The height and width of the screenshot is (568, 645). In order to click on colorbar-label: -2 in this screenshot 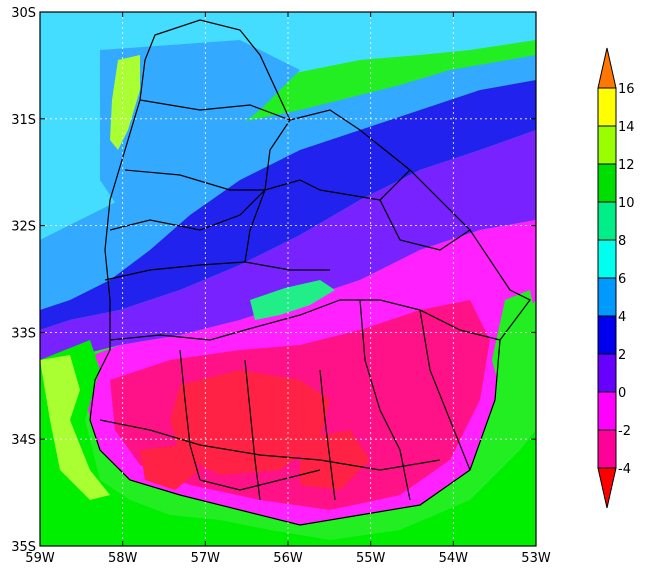, I will do `click(624, 431)`.